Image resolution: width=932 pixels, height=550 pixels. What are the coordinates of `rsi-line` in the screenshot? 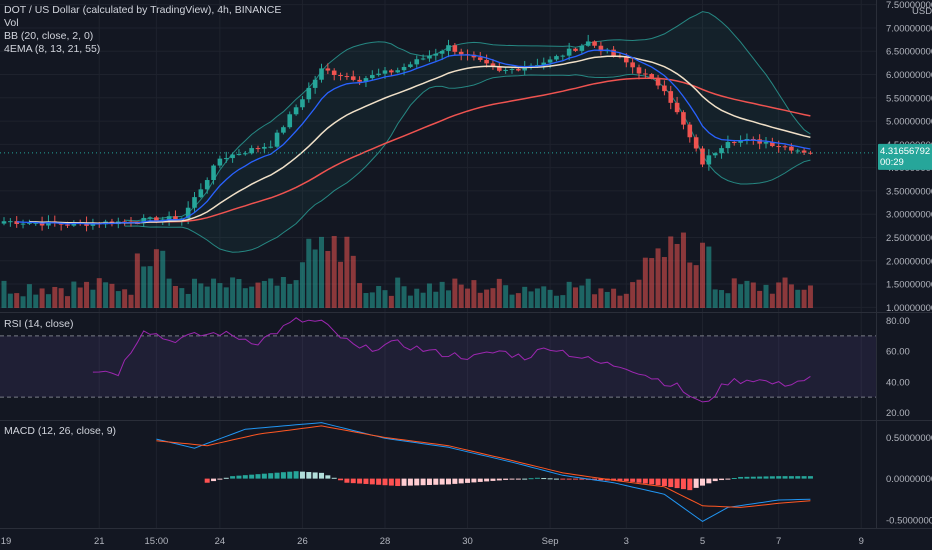 It's located at (451, 360).